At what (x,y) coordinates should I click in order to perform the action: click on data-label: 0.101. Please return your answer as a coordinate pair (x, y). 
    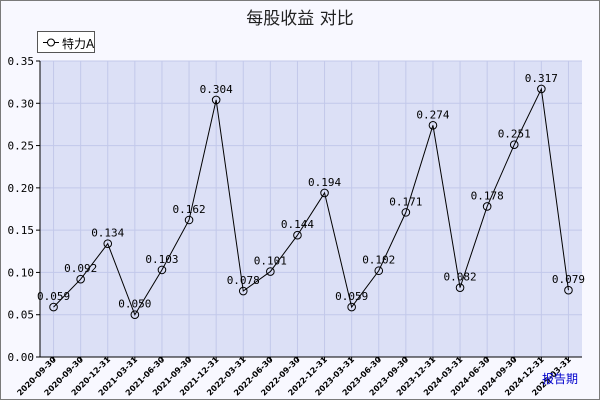
    Looking at the image, I should click on (270, 261).